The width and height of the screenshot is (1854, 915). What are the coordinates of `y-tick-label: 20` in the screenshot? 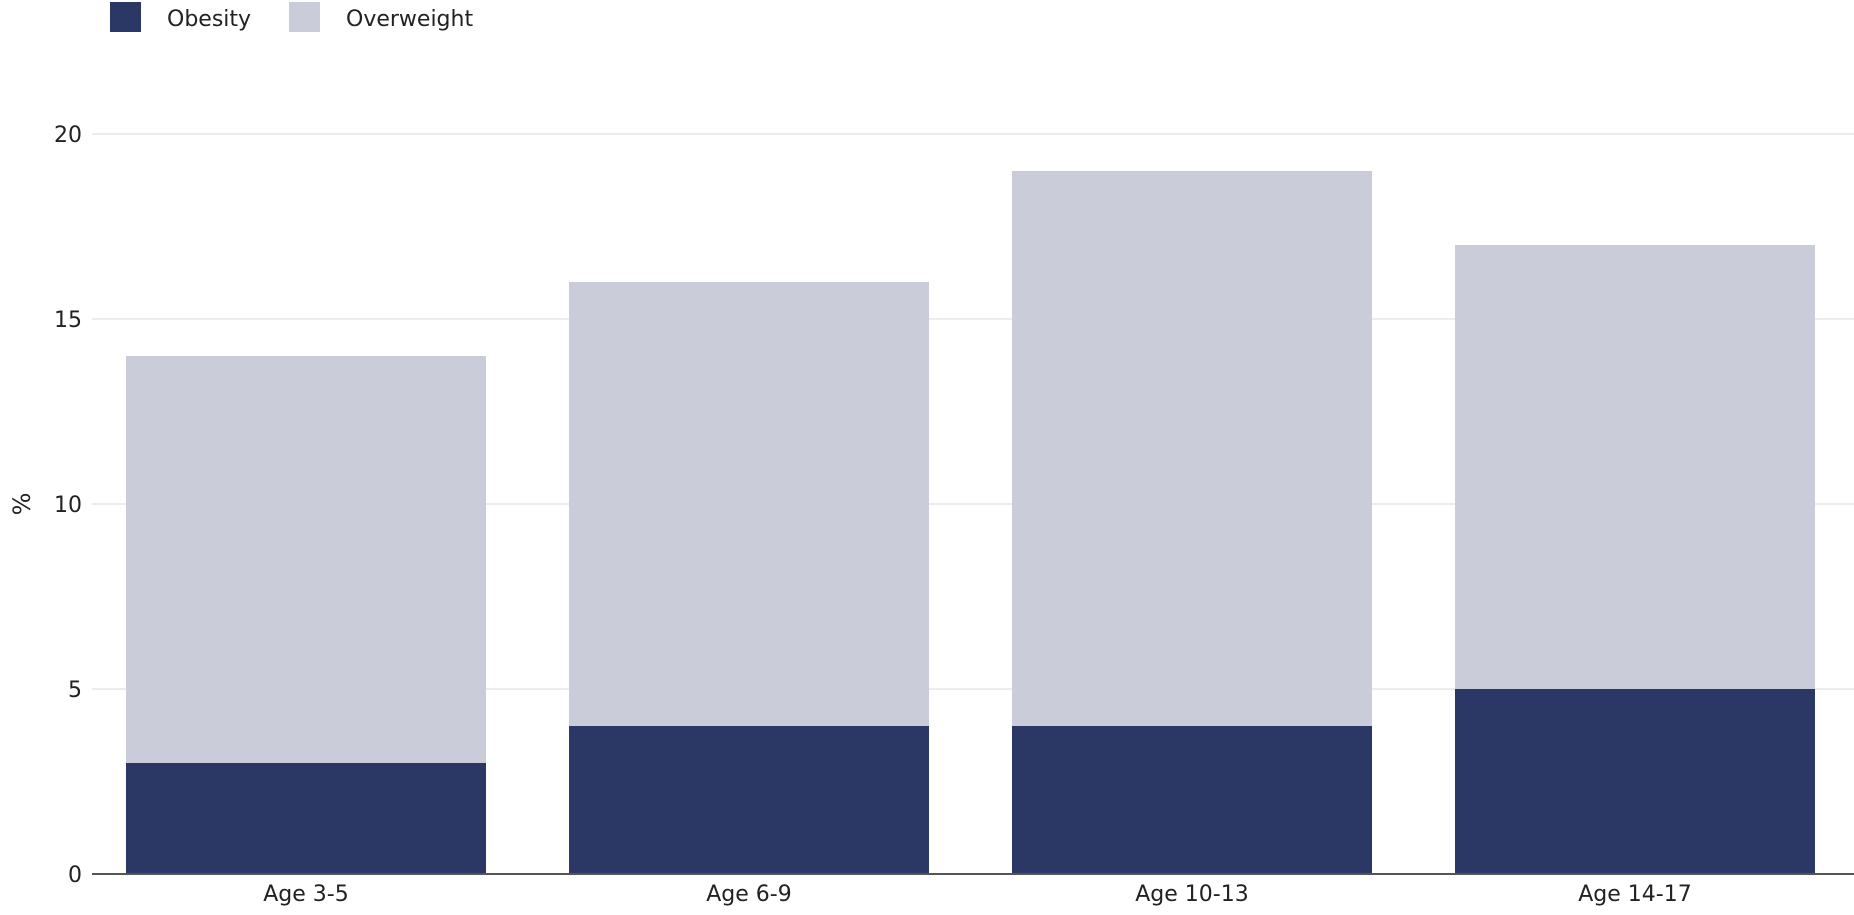 It's located at (68, 135).